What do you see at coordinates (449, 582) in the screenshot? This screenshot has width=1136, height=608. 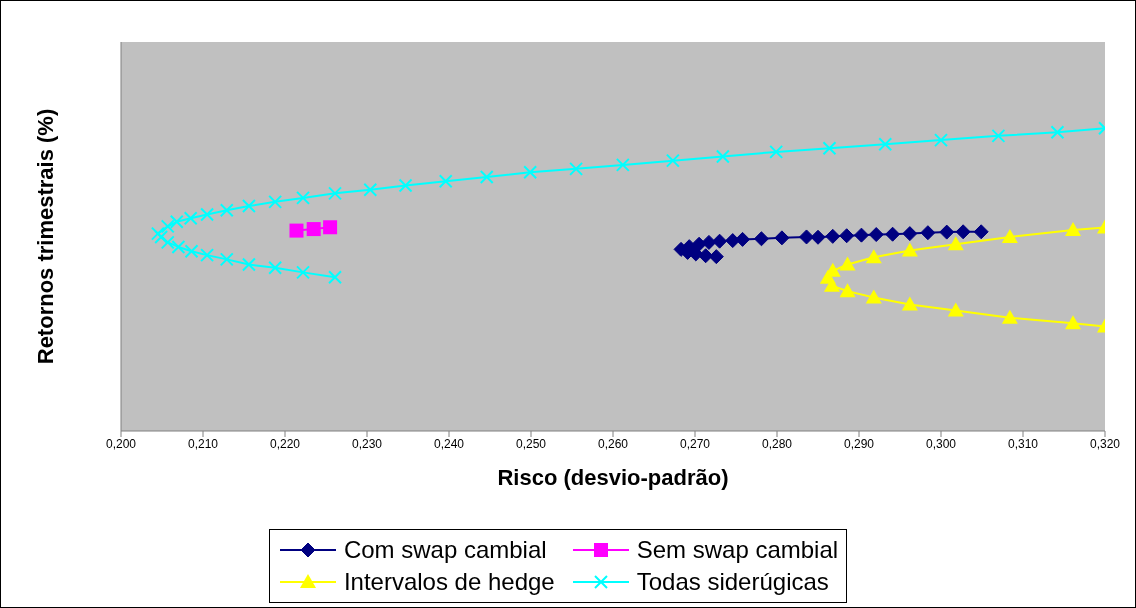 I see `legend-label: Intervalos de hedge` at bounding box center [449, 582].